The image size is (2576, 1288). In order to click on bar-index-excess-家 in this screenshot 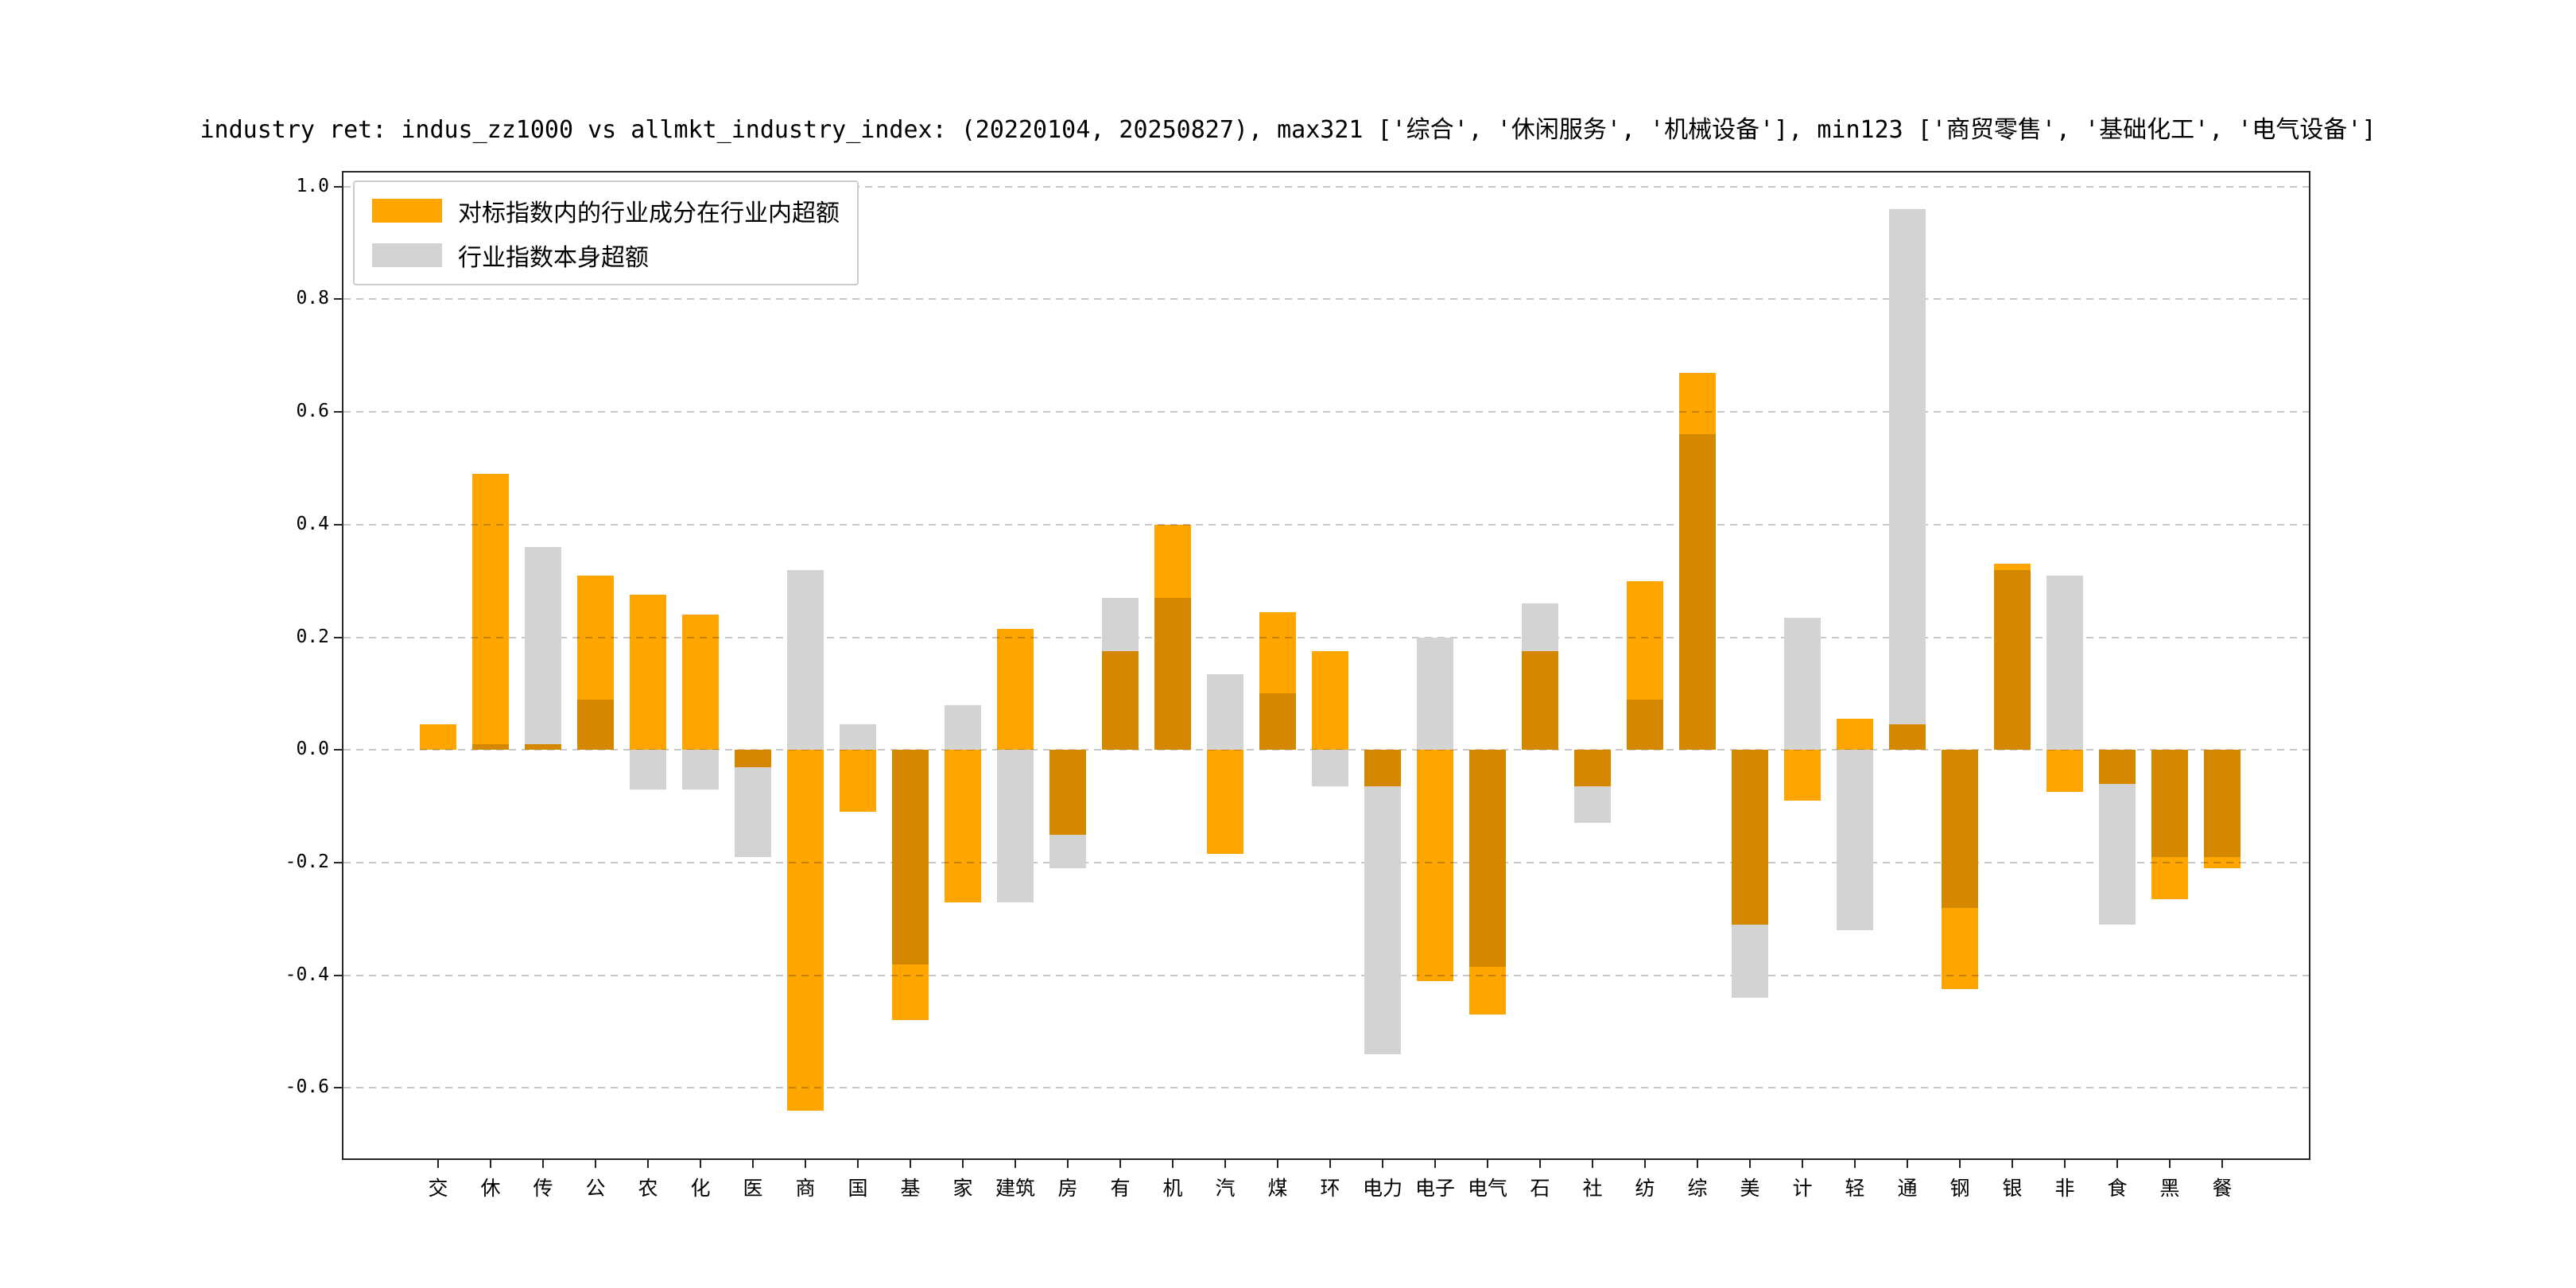, I will do `click(963, 727)`.